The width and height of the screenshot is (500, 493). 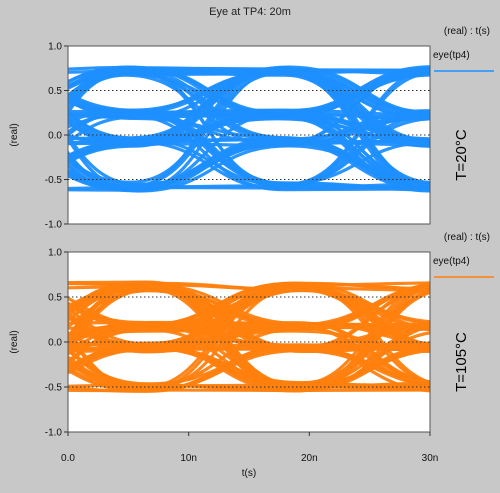 What do you see at coordinates (249, 455) in the screenshot?
I see `x-axis: 0.0 10n 20n 30n t(s)` at bounding box center [249, 455].